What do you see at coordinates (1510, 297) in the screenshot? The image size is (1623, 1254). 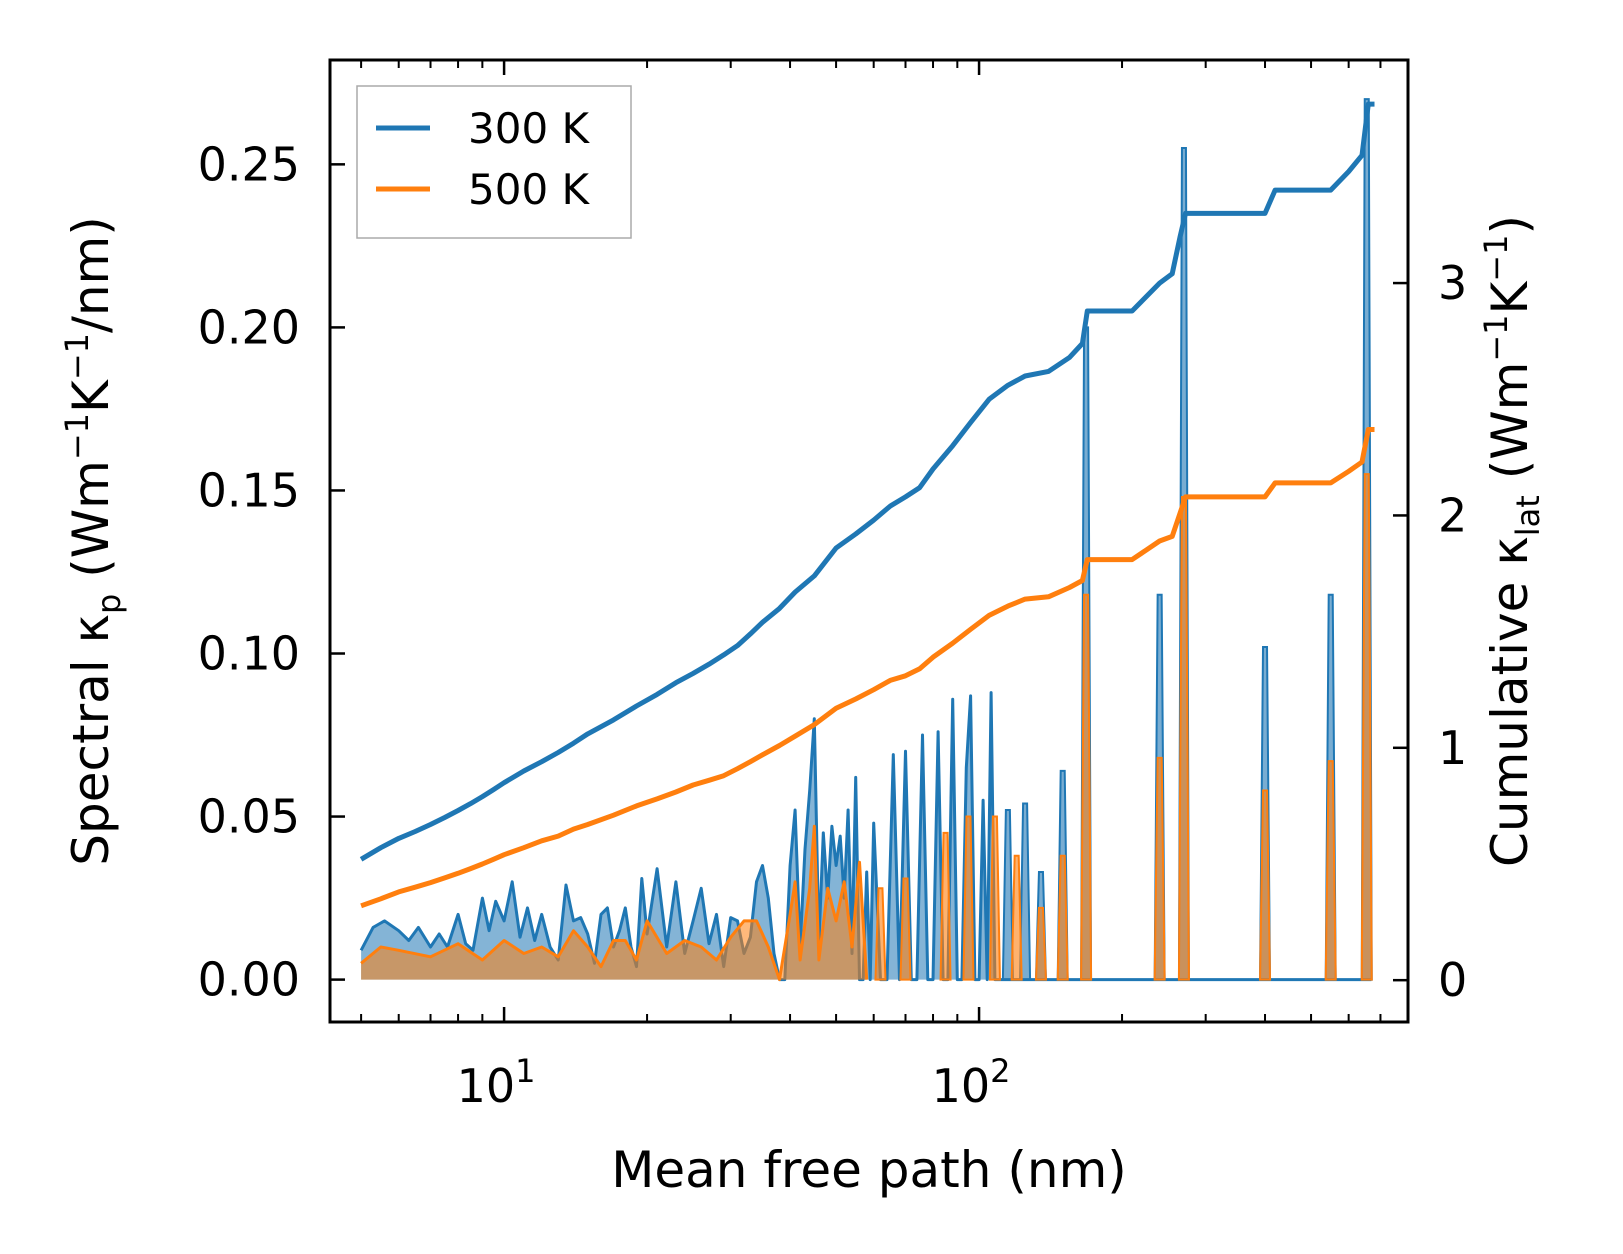 I see `y-right-title-mid2: K` at bounding box center [1510, 297].